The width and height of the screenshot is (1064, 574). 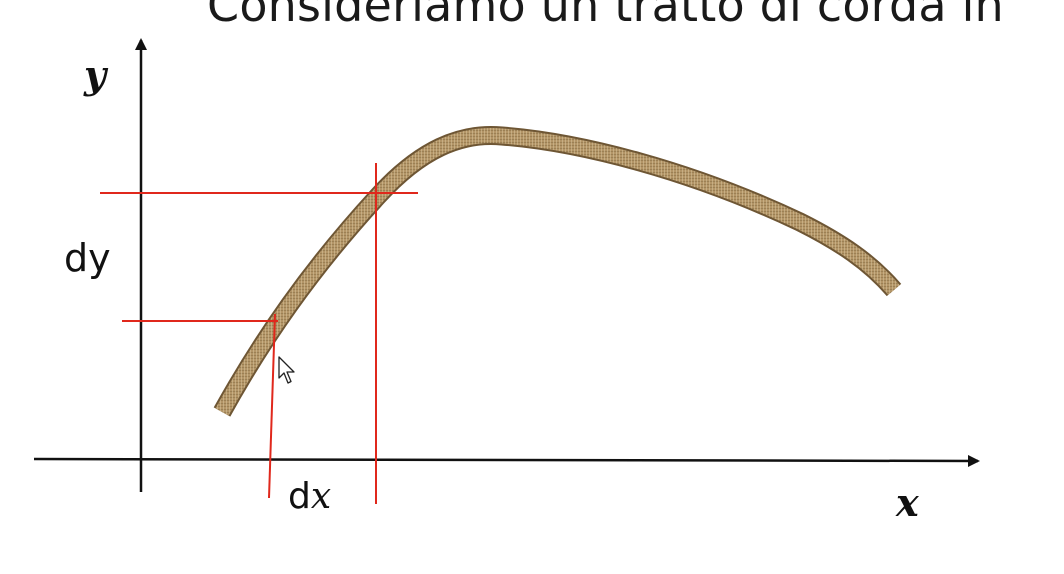 I want to click on dx-label: dx, so click(x=309, y=496).